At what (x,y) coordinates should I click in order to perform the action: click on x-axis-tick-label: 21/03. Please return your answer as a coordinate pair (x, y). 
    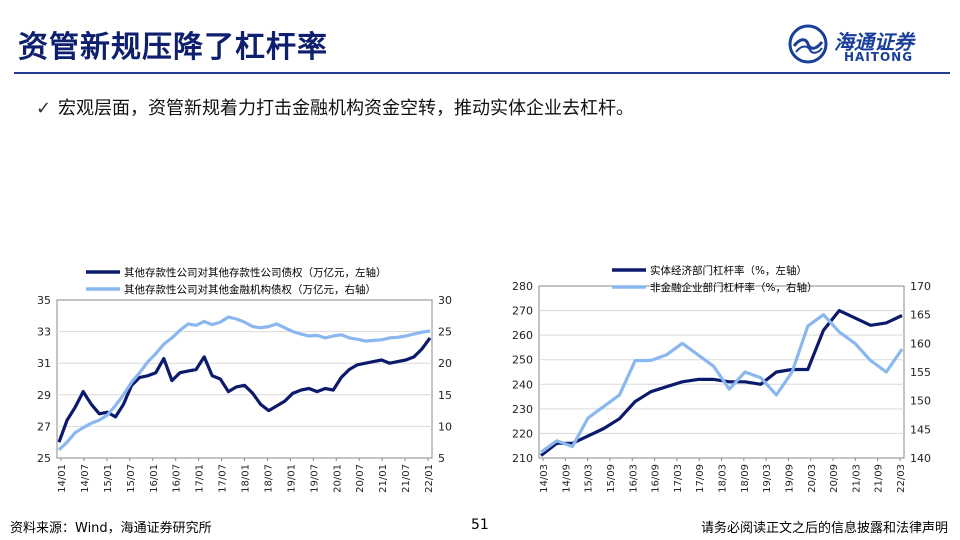
    Looking at the image, I should click on (856, 478).